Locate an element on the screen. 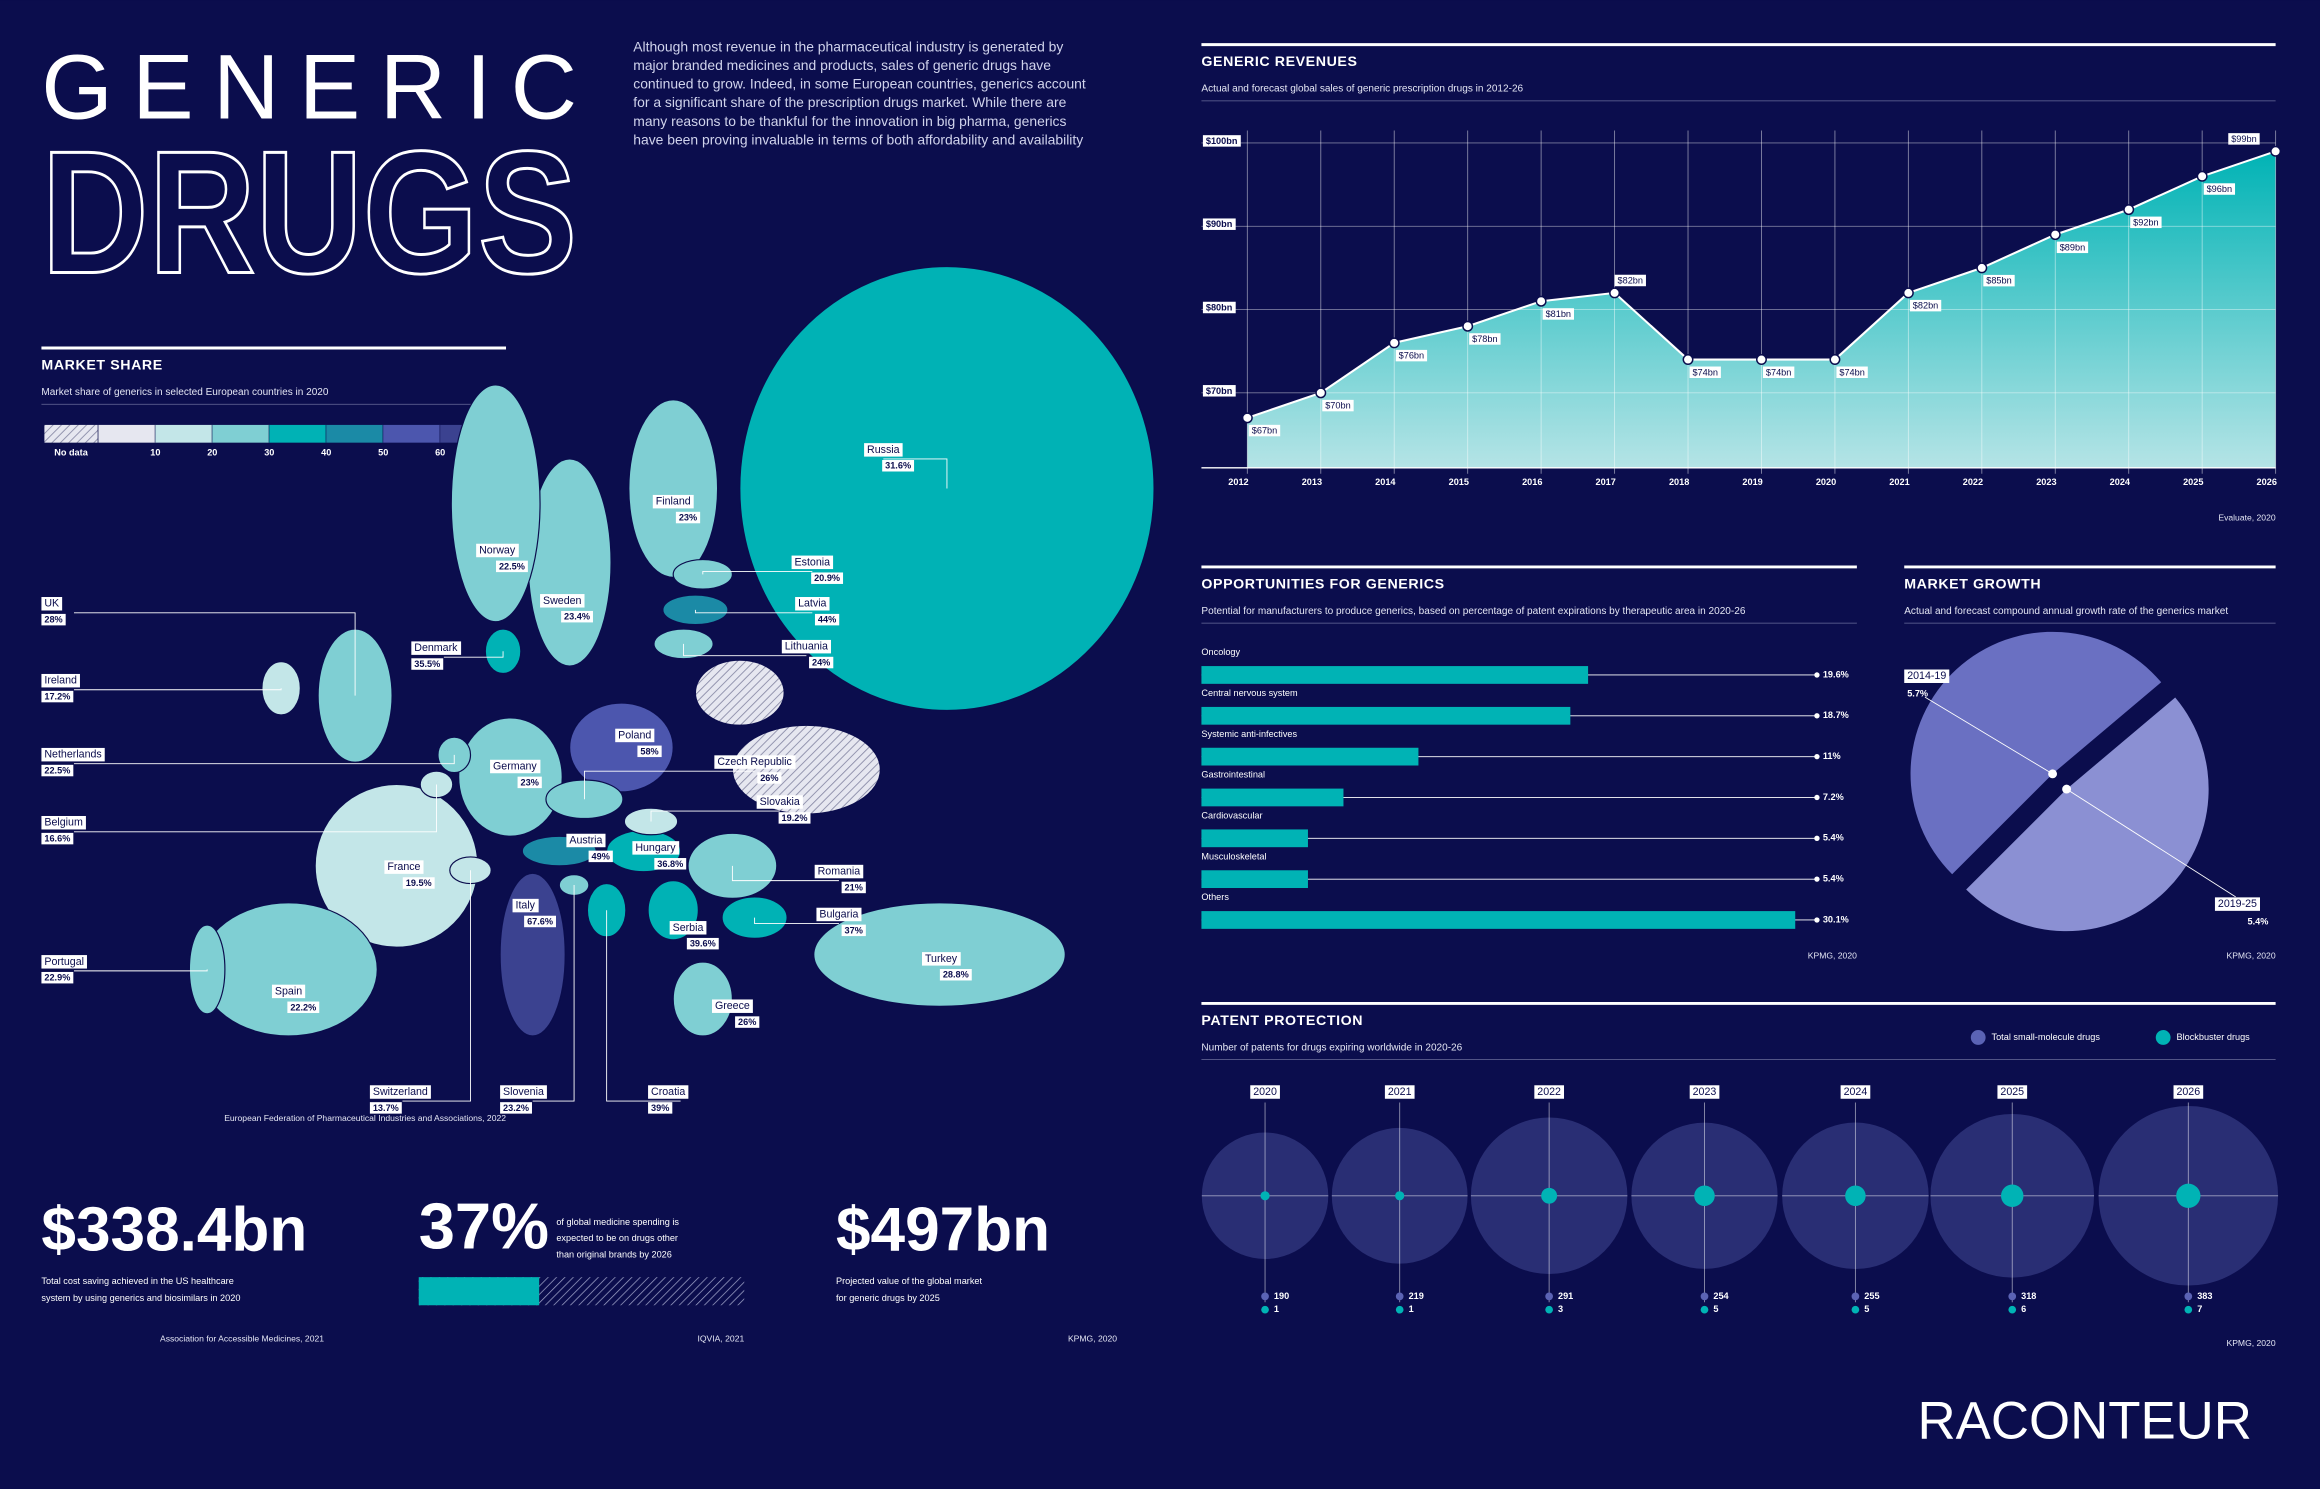  stat-text: for generic drugs by 2025 is located at coordinates (888, 1298).